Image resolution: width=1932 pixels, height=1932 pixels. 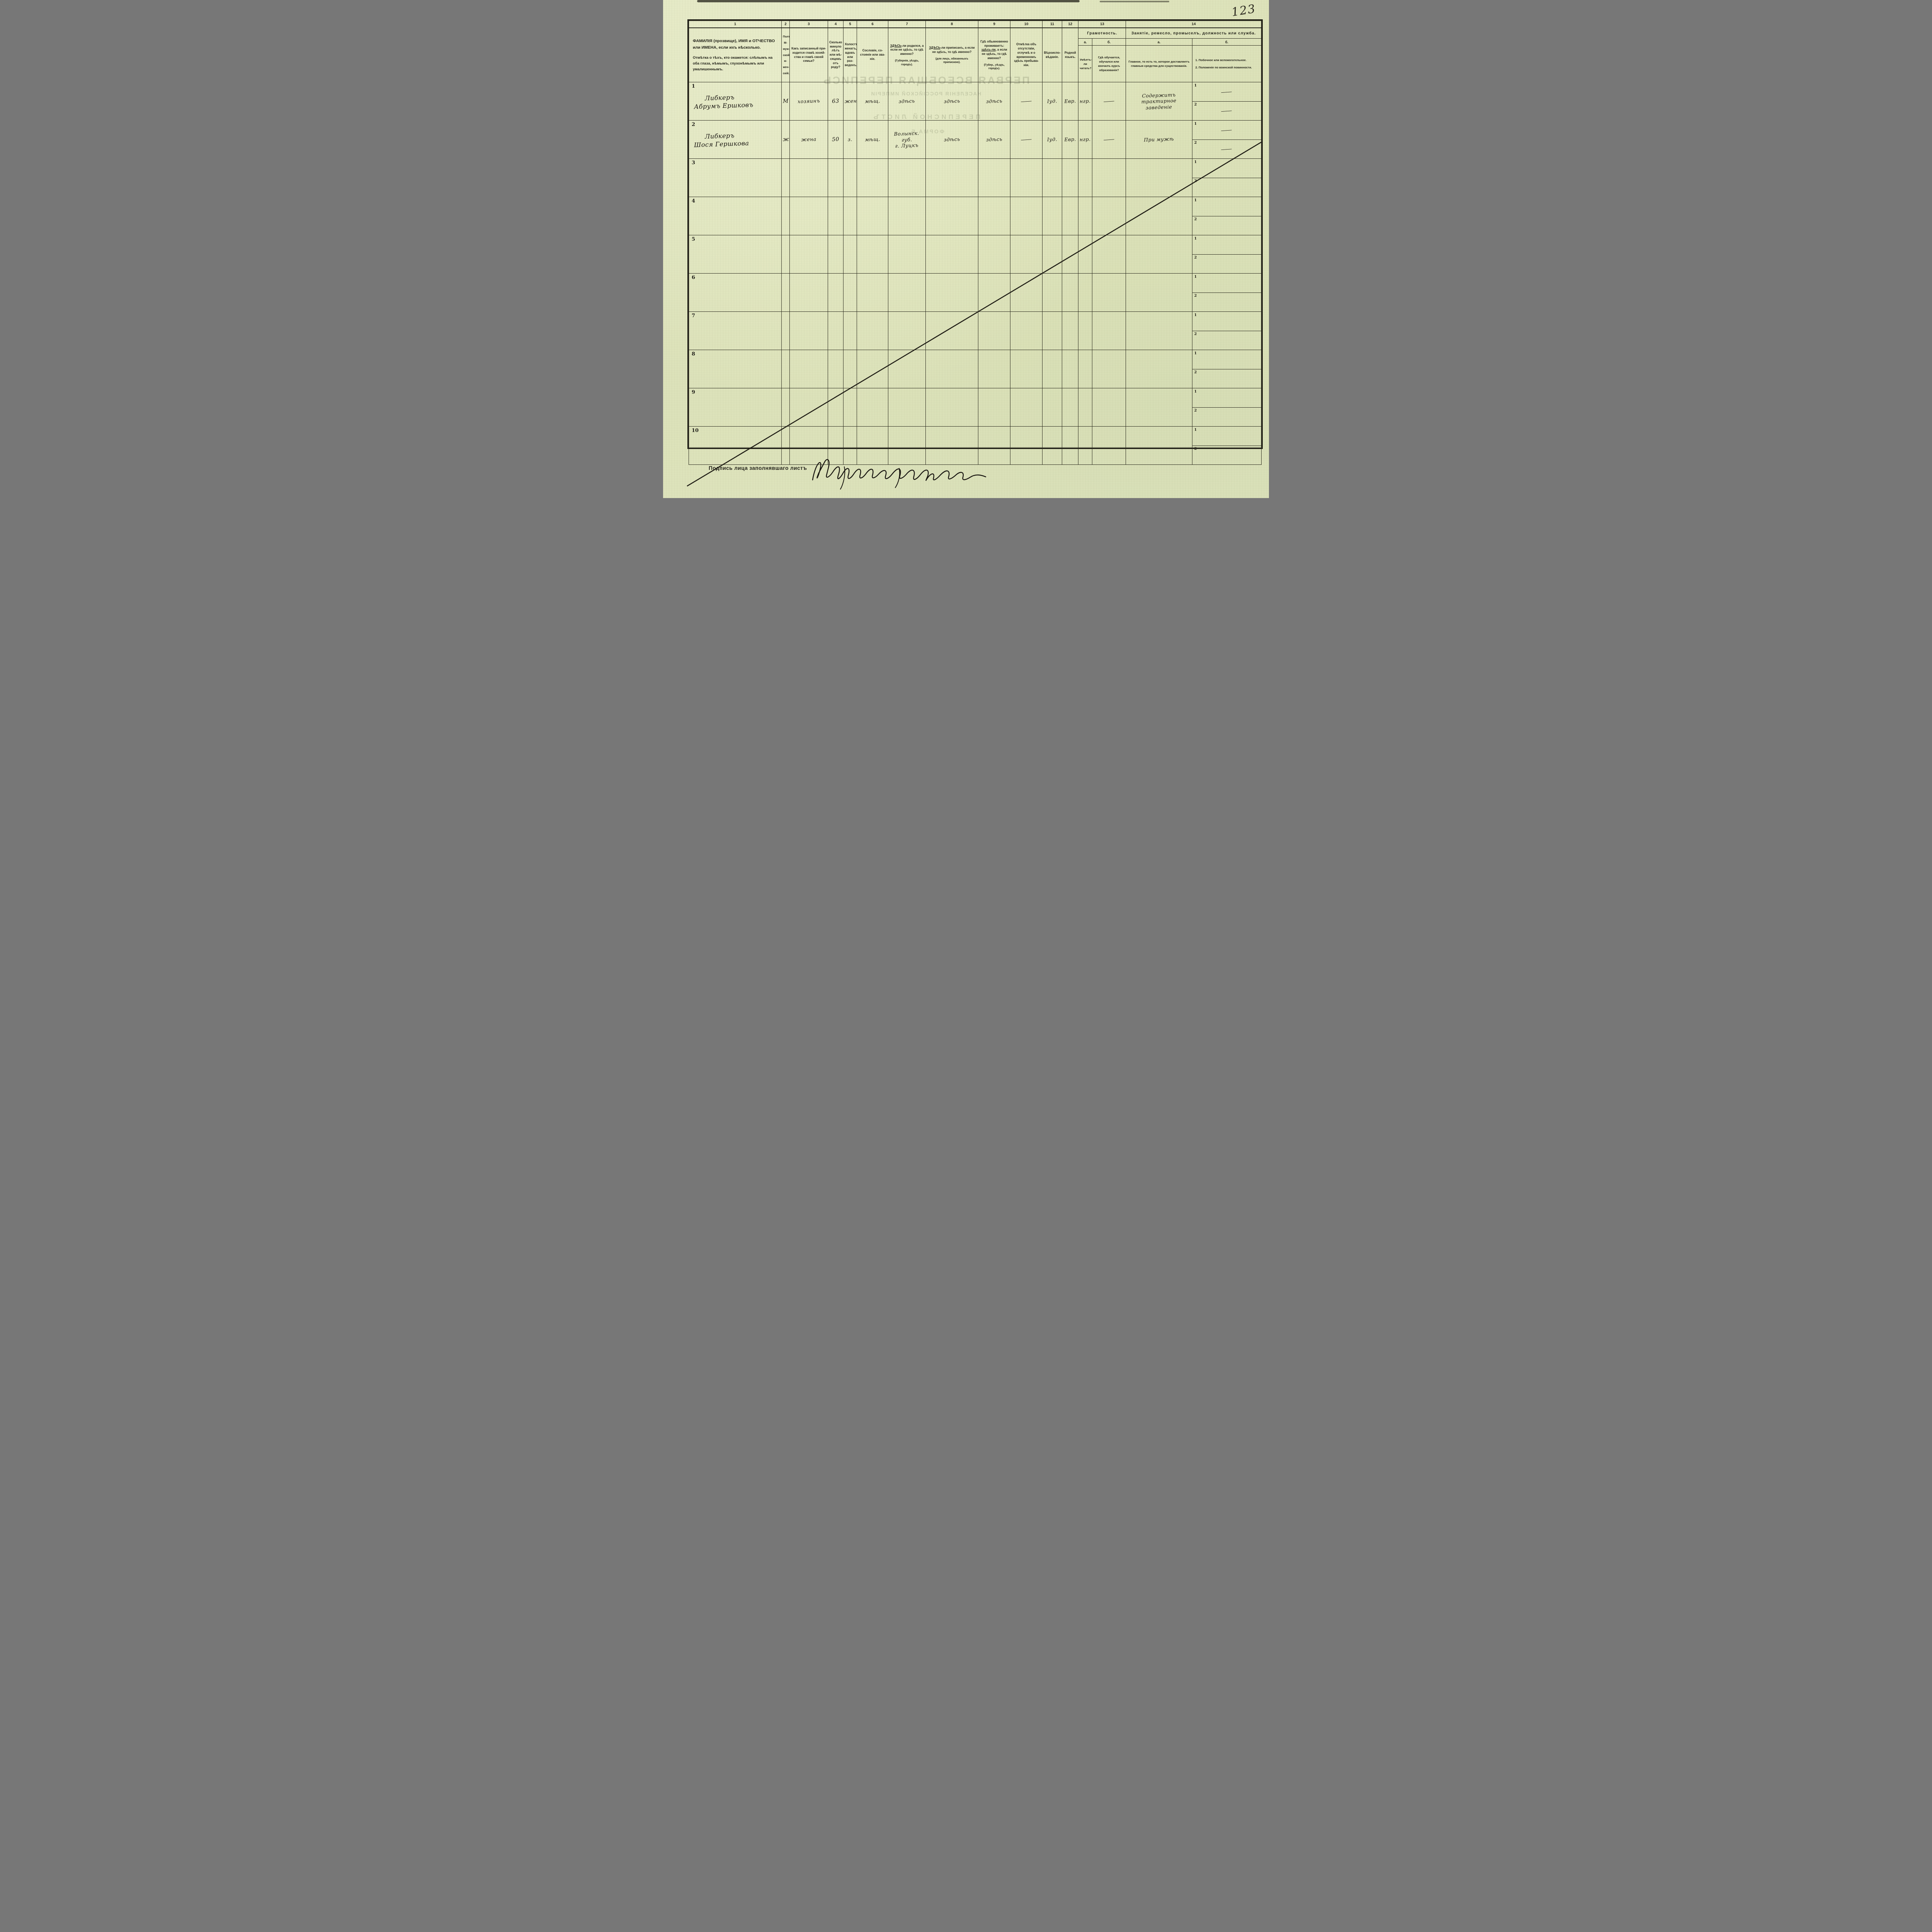 What do you see at coordinates (695, 431) in the screenshot?
I see `row-number: 10` at bounding box center [695, 431].